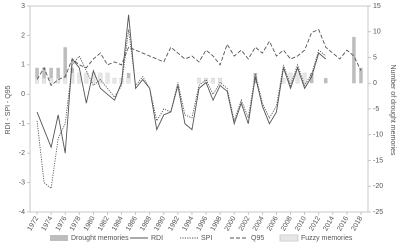 The width and height of the screenshot is (400, 245). Describe the element at coordinates (160, 223) in the screenshot. I see `x-tick-label: 1990` at that location.